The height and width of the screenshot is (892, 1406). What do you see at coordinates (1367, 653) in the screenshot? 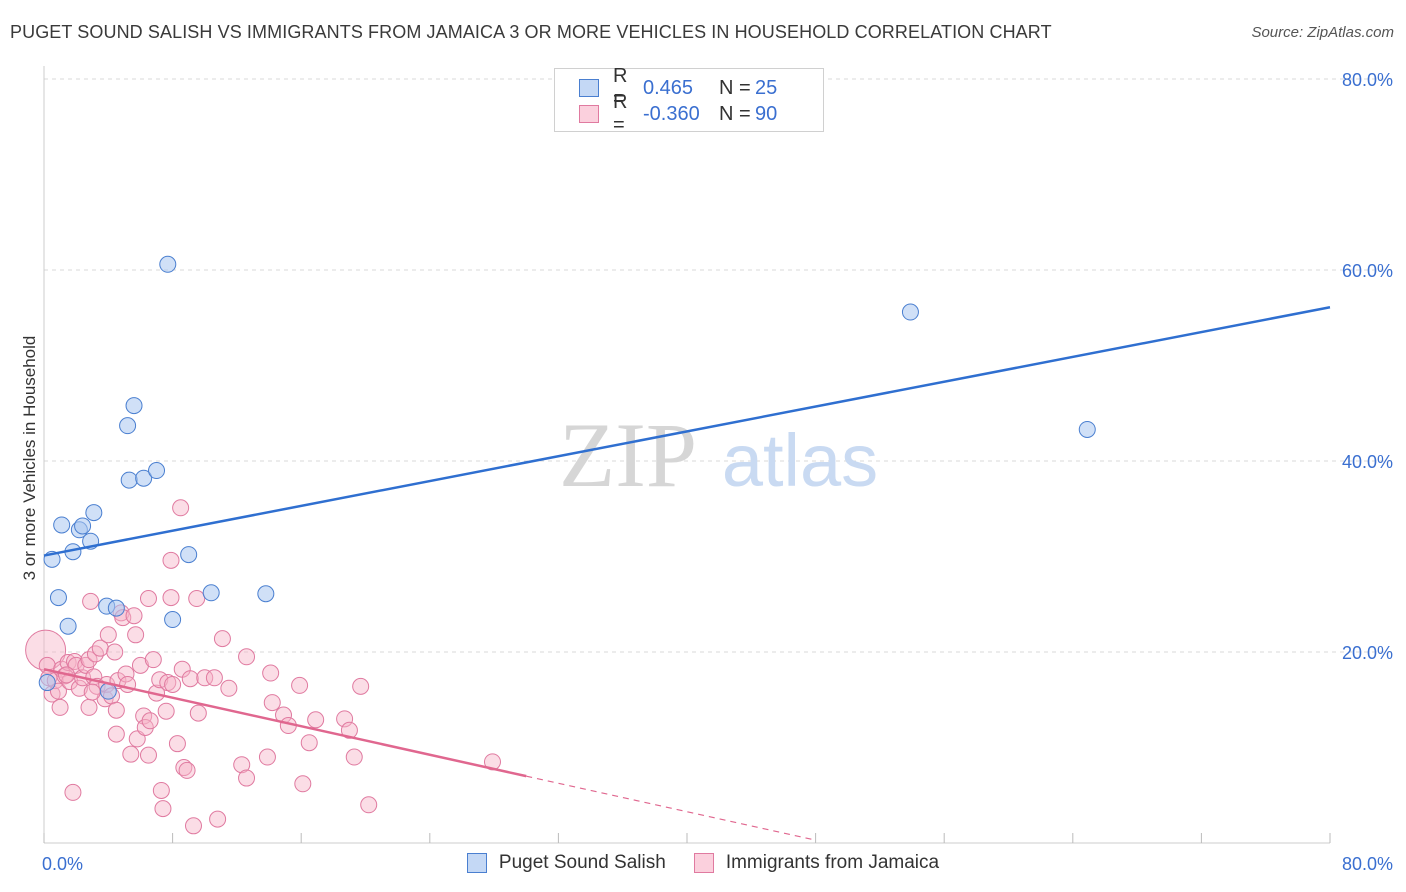
I see `y-tick-label: 20.0%` at bounding box center [1367, 653].